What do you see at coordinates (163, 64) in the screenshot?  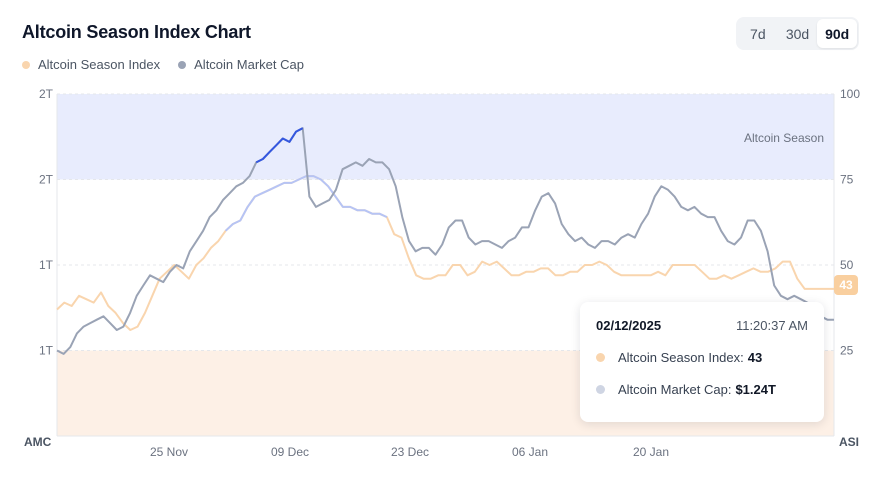 I see `chart-legend: Altcoin Season Index Altcoin Market Cap` at bounding box center [163, 64].